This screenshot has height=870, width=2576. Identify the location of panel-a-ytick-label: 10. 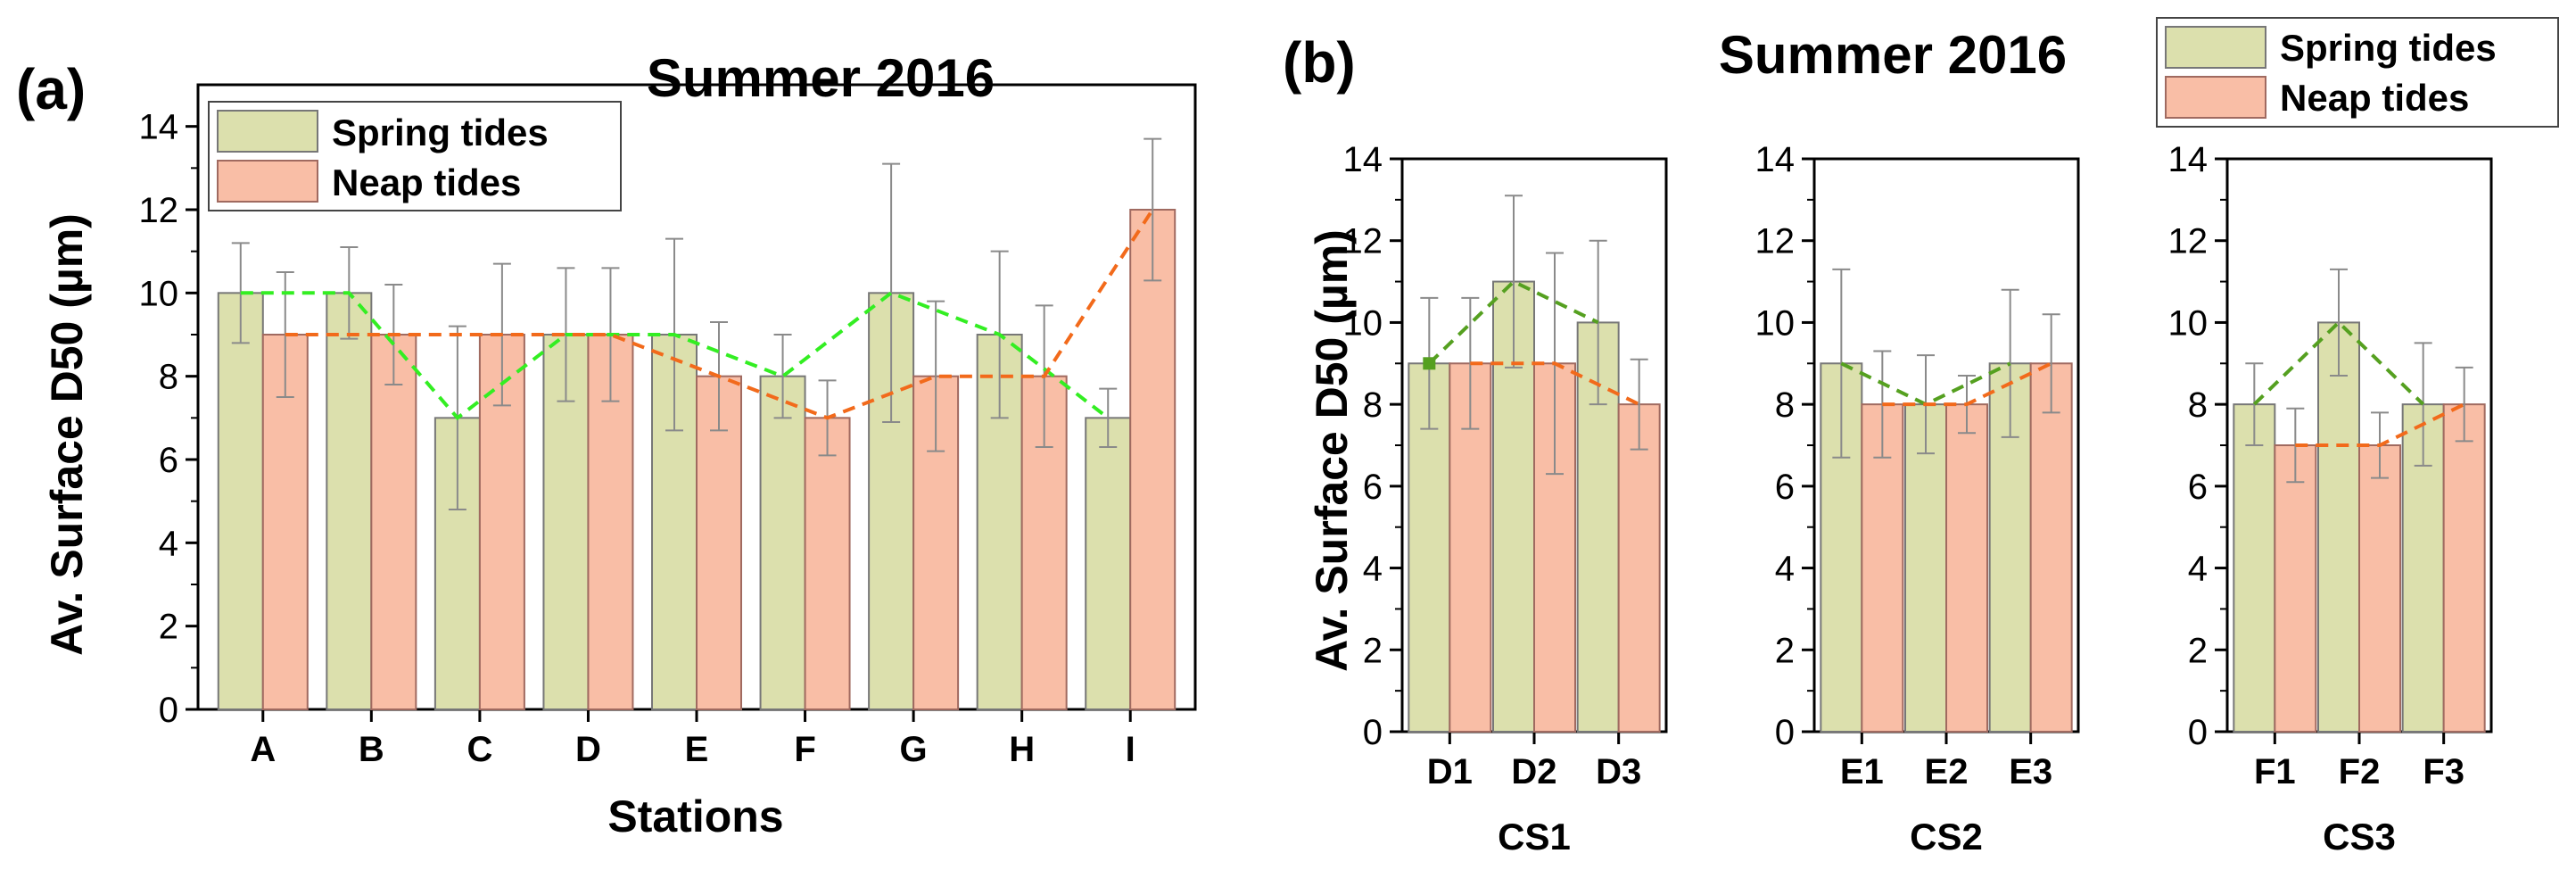
(159, 293).